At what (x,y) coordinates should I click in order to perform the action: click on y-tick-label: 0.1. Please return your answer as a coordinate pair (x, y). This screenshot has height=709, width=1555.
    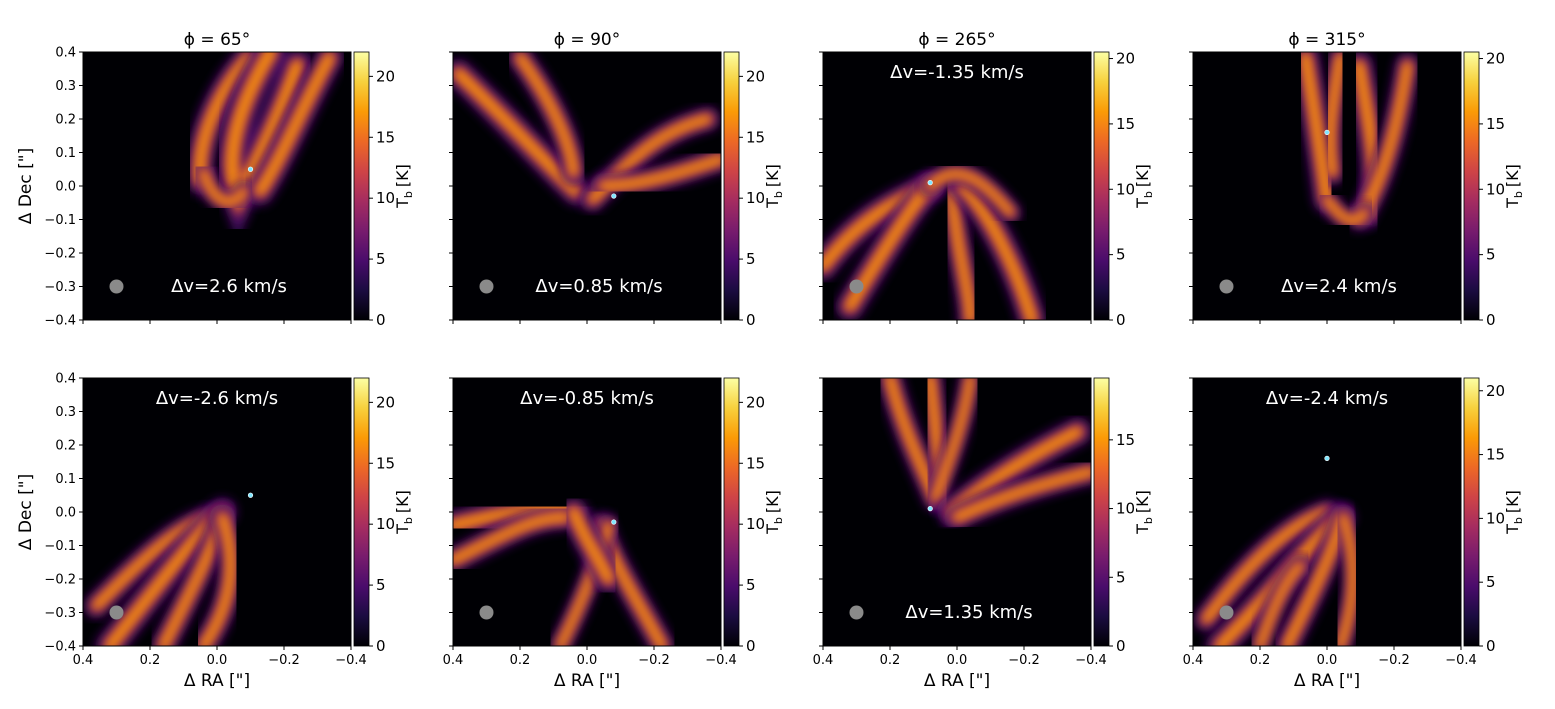
    Looking at the image, I should click on (65, 479).